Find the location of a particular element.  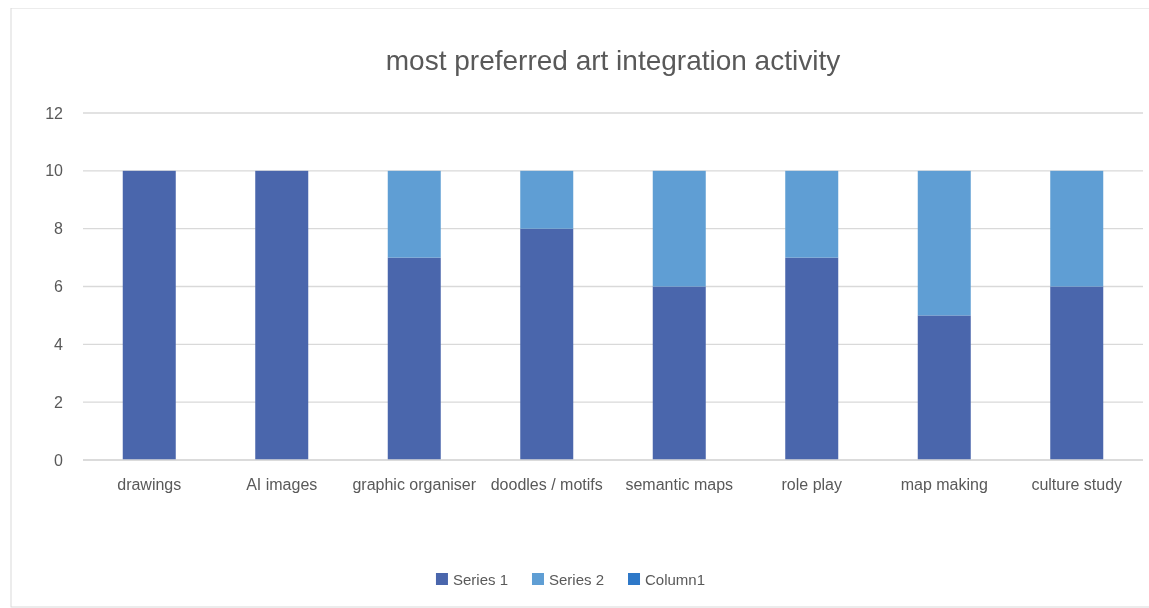

legend-label: Series 1 is located at coordinates (480, 580).